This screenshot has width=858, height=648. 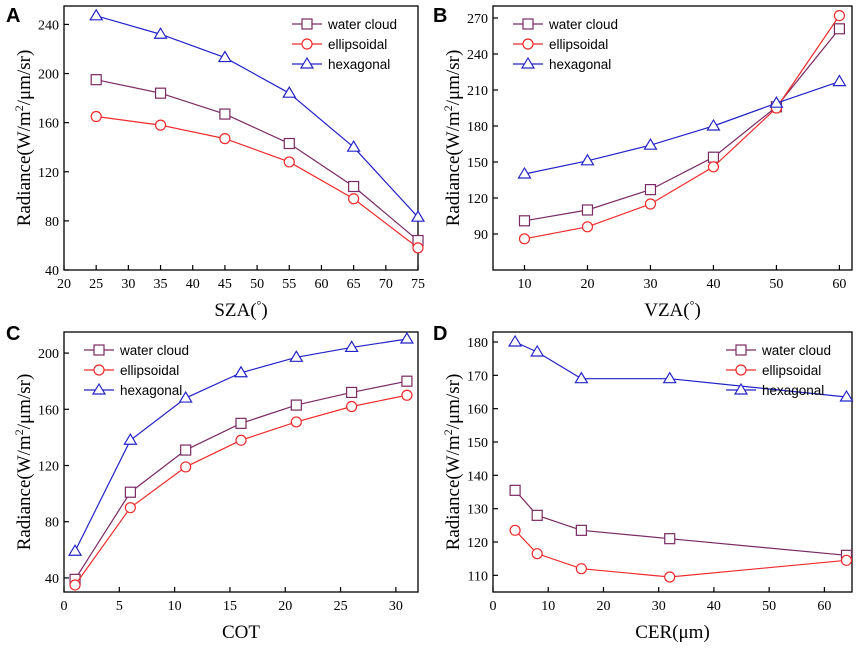 I want to click on y-tick-label: 240, so click(x=477, y=55).